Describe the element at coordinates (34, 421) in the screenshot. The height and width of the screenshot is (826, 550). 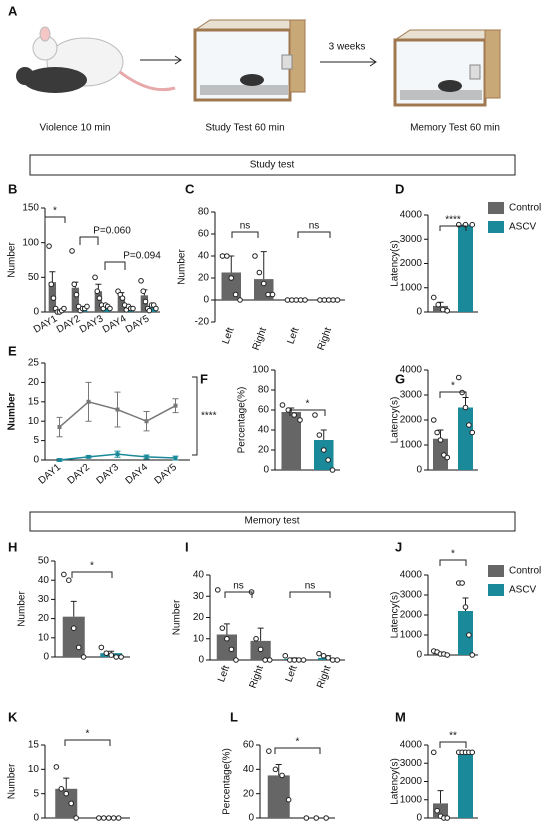
I see `y-tick-label: 10` at that location.